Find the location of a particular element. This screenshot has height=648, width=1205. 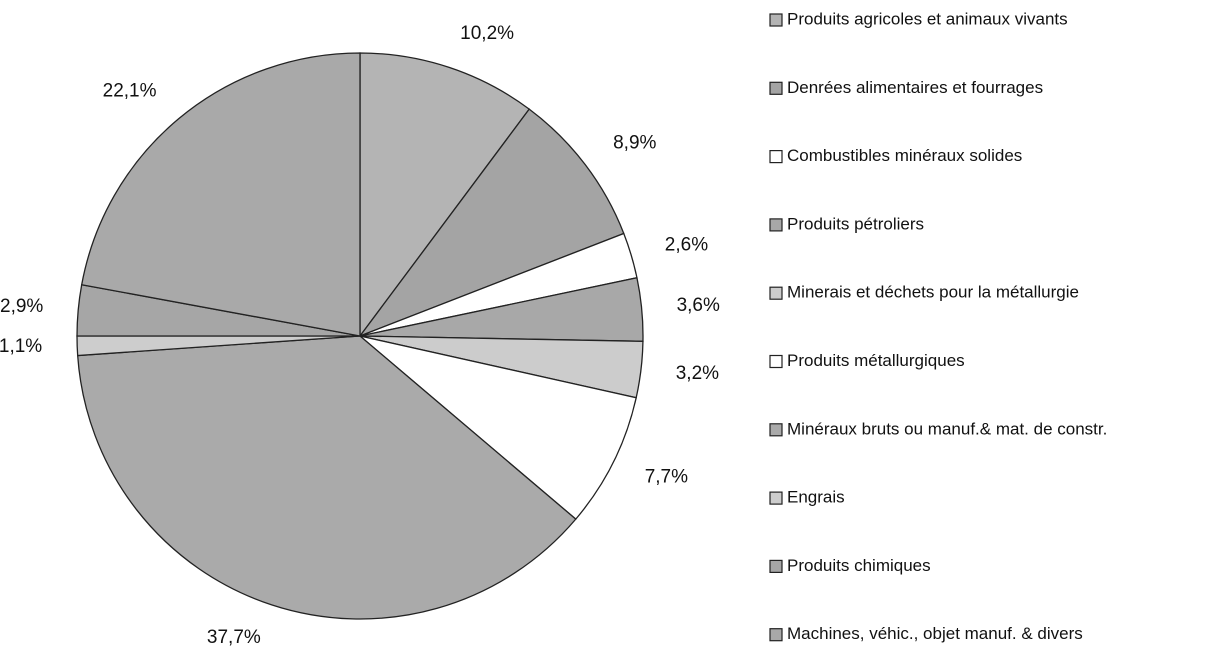

legend-label: Engrais is located at coordinates (816, 497).